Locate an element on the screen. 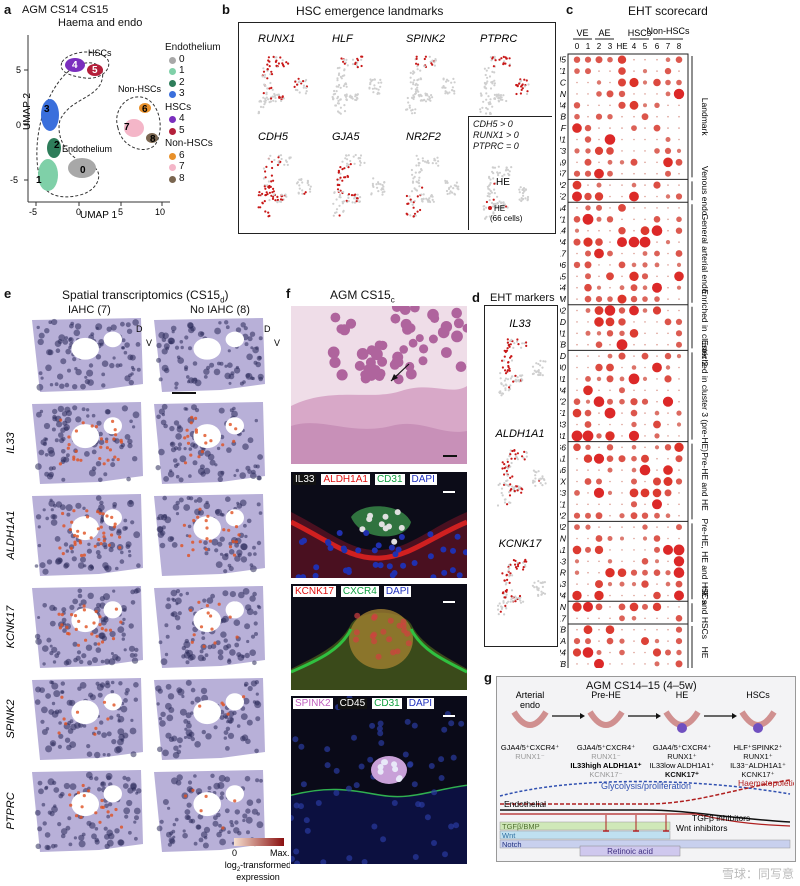 The width and height of the screenshot is (800, 886). cluster-label-4: 4 is located at coordinates (75, 65).